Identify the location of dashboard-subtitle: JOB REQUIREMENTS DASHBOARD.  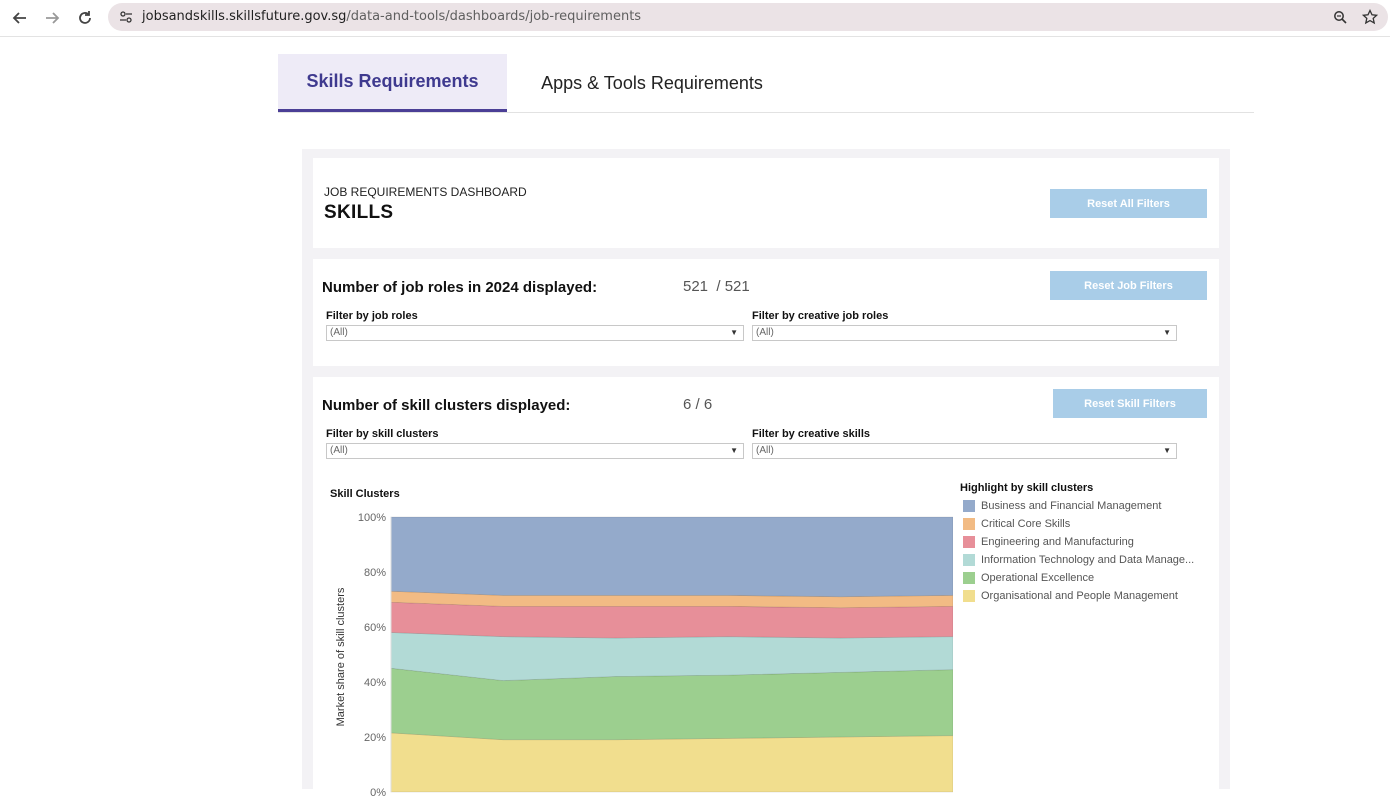
(425, 192).